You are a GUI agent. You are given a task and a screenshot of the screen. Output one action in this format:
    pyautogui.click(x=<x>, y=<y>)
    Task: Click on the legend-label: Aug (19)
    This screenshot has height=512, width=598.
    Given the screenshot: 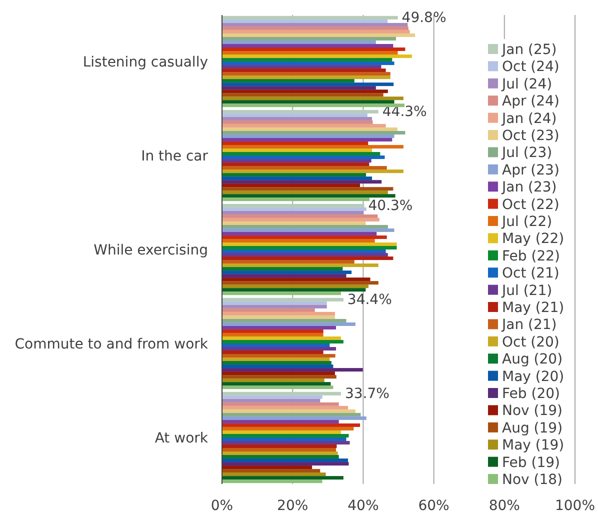 What is the action you would take?
    pyautogui.click(x=532, y=428)
    